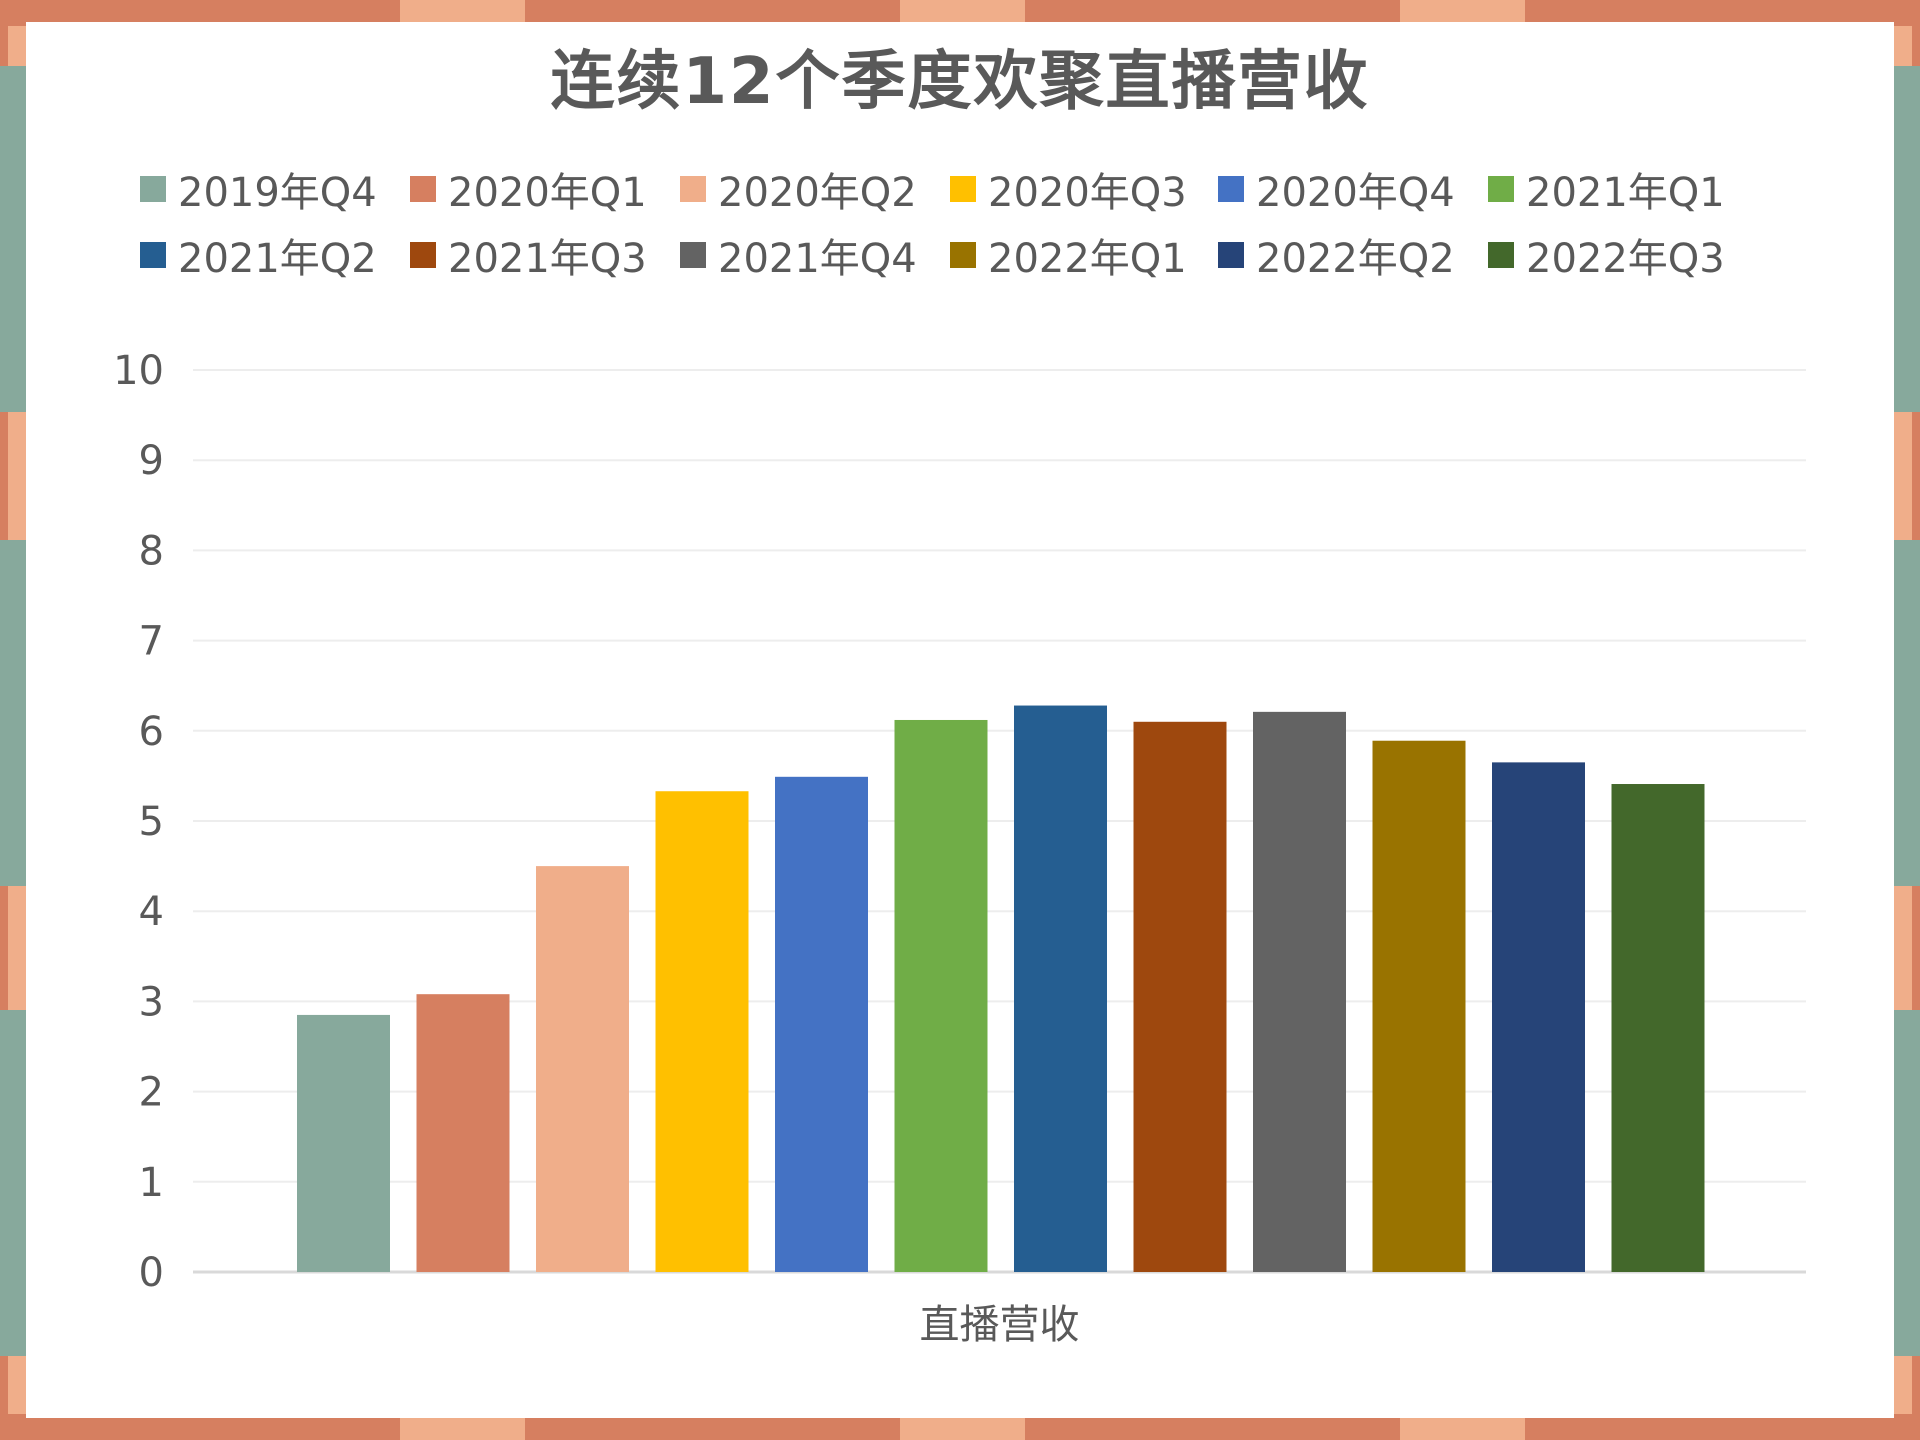  Describe the element at coordinates (277, 193) in the screenshot. I see `legend-label: 2019年Q4` at that location.